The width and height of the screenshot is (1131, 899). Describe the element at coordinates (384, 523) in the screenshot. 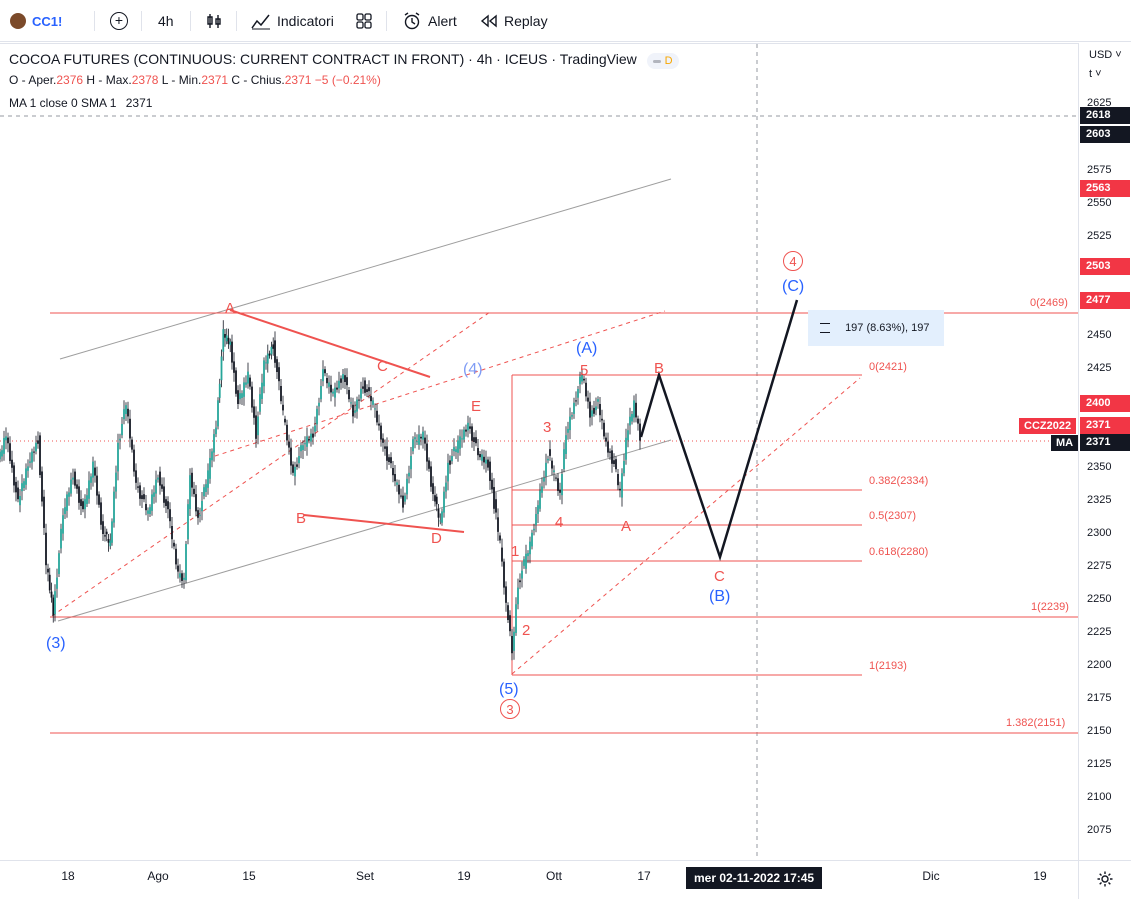

I see `triangle-lower-line` at that location.